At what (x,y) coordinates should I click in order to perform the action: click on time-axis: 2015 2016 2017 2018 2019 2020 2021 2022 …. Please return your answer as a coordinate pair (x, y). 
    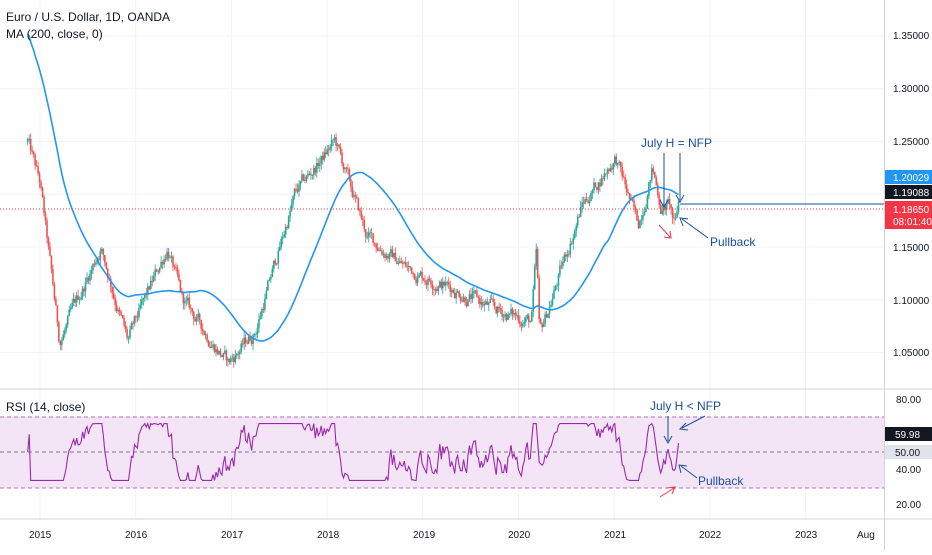
    Looking at the image, I should click on (452, 535).